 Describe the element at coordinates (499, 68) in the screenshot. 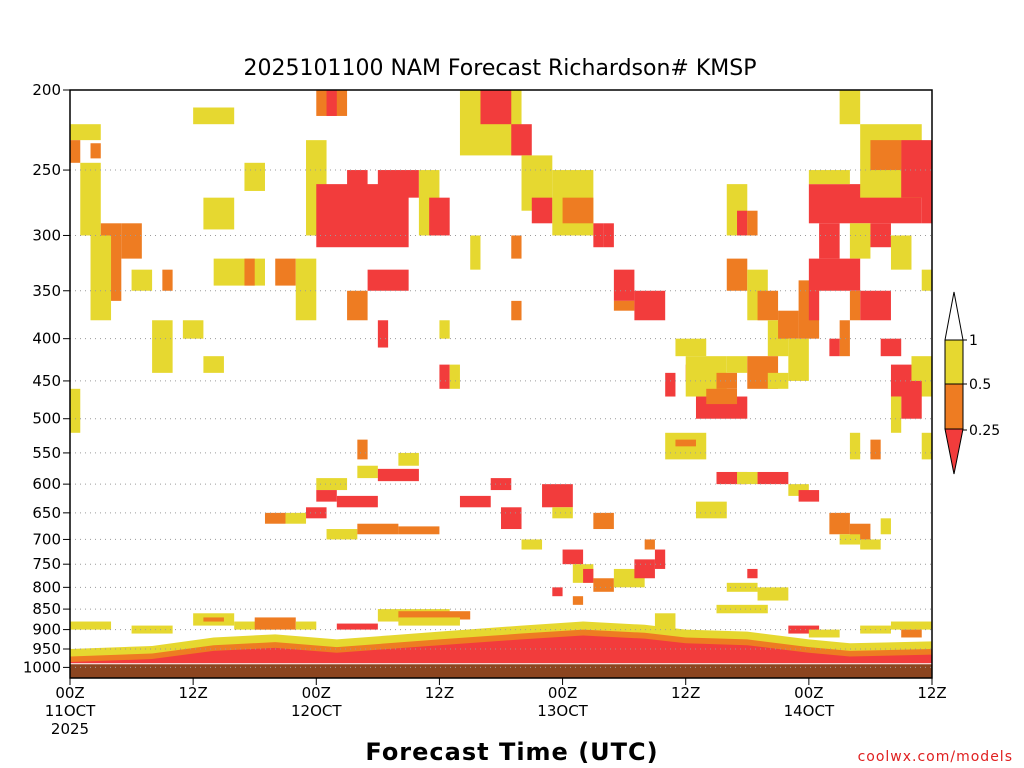

I see `chart-title: 2025101100 NAM Forecast Richardson# KMSP` at that location.